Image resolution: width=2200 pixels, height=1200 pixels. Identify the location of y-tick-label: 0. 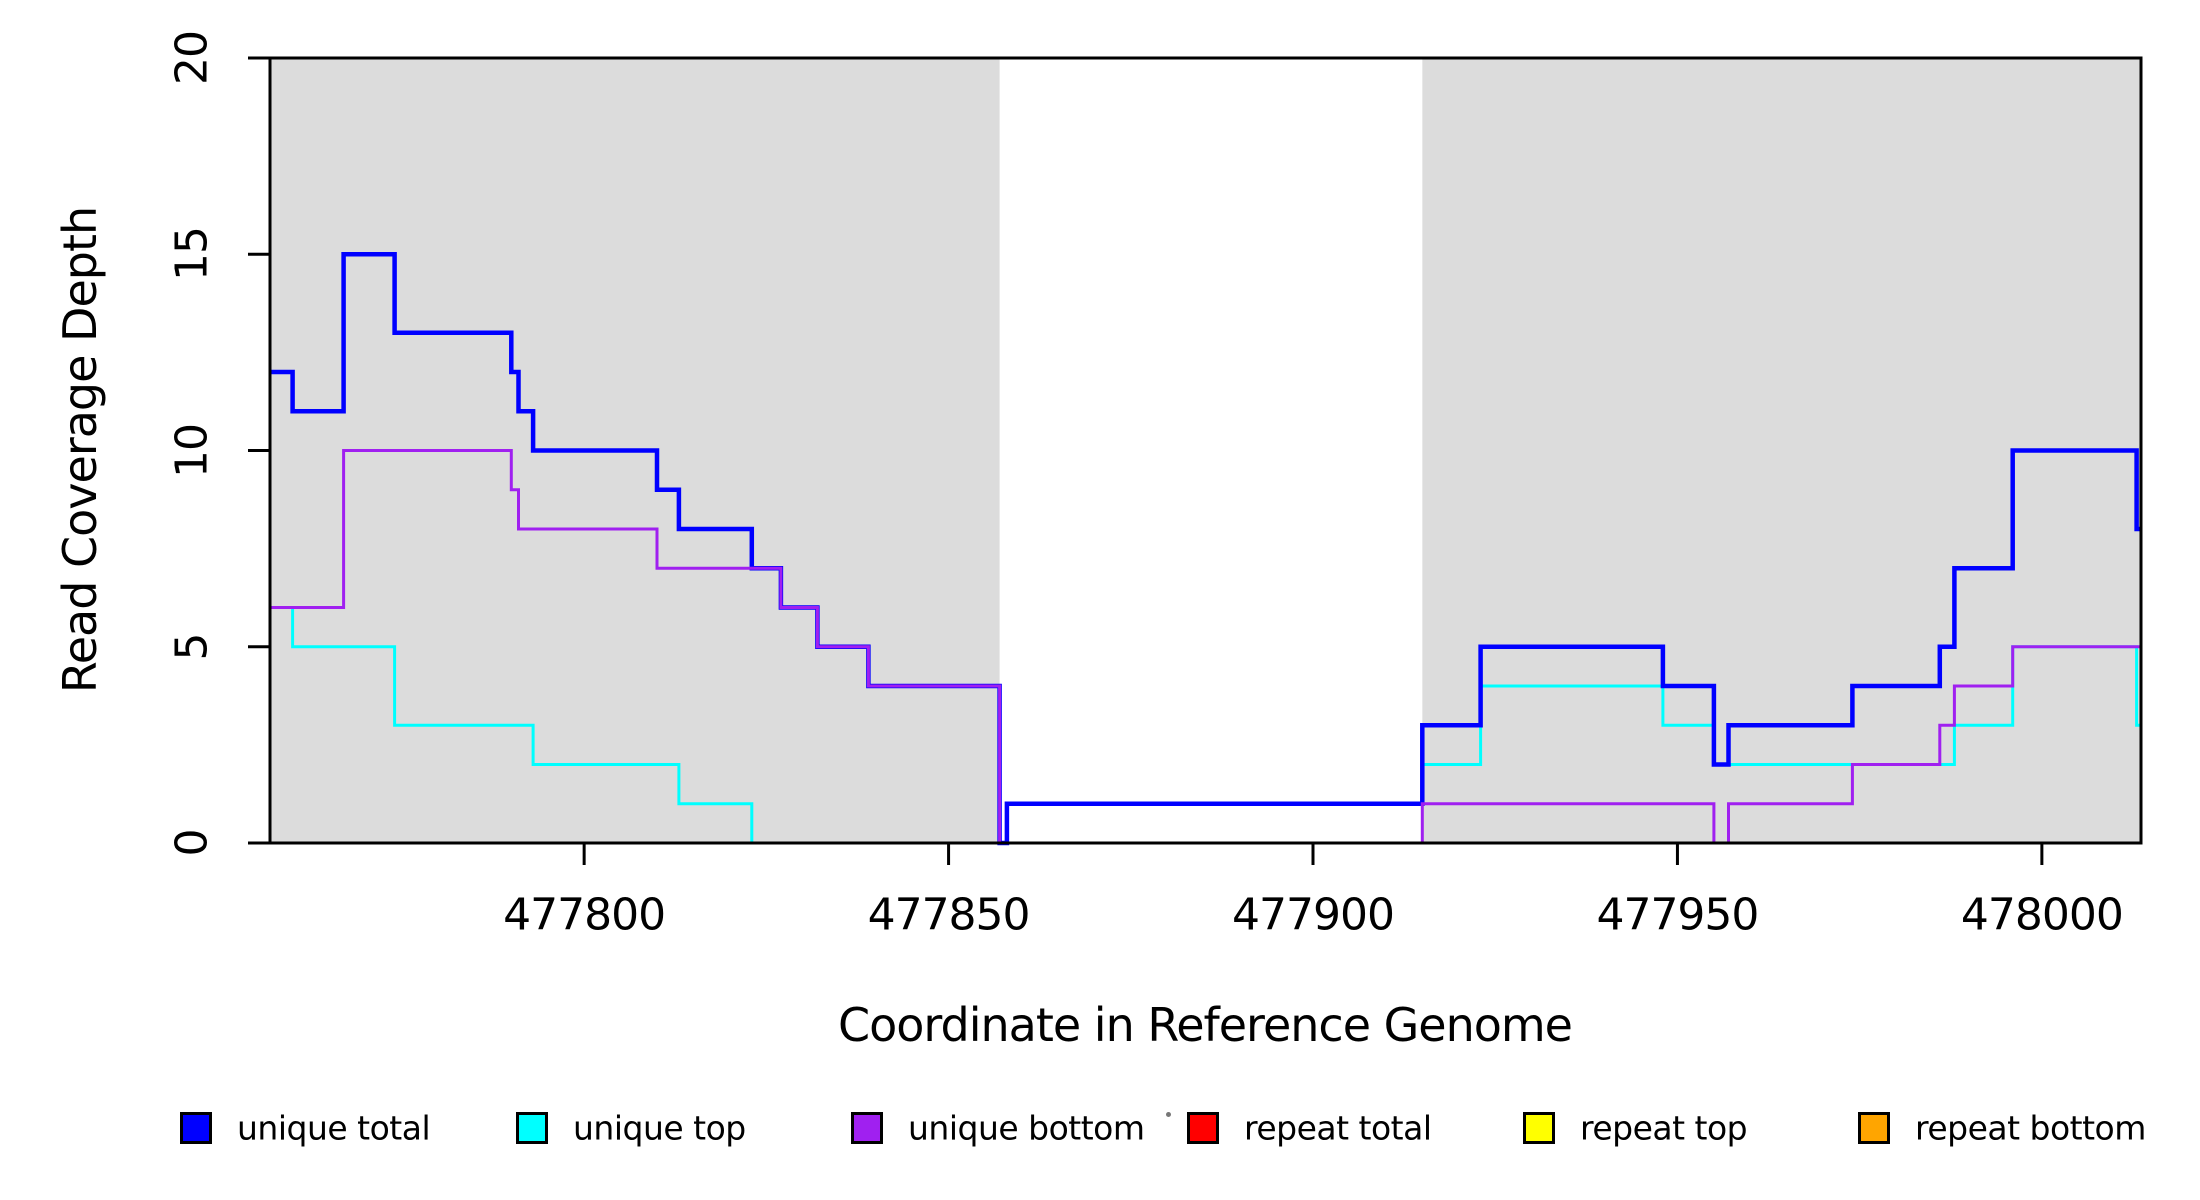
(192, 843).